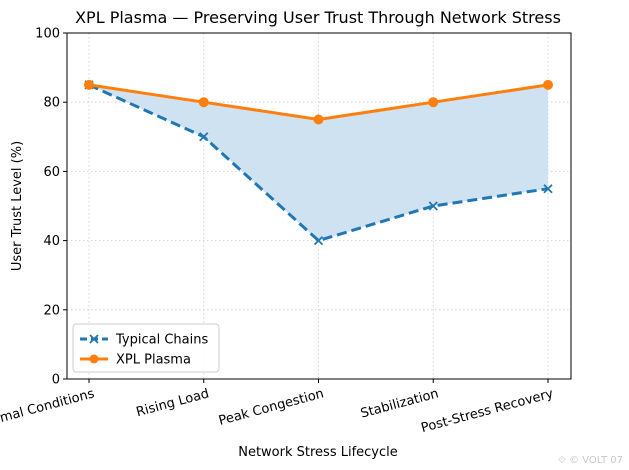 This screenshot has width=629, height=470. I want to click on legend-entry: Typical Chains, so click(144, 340).